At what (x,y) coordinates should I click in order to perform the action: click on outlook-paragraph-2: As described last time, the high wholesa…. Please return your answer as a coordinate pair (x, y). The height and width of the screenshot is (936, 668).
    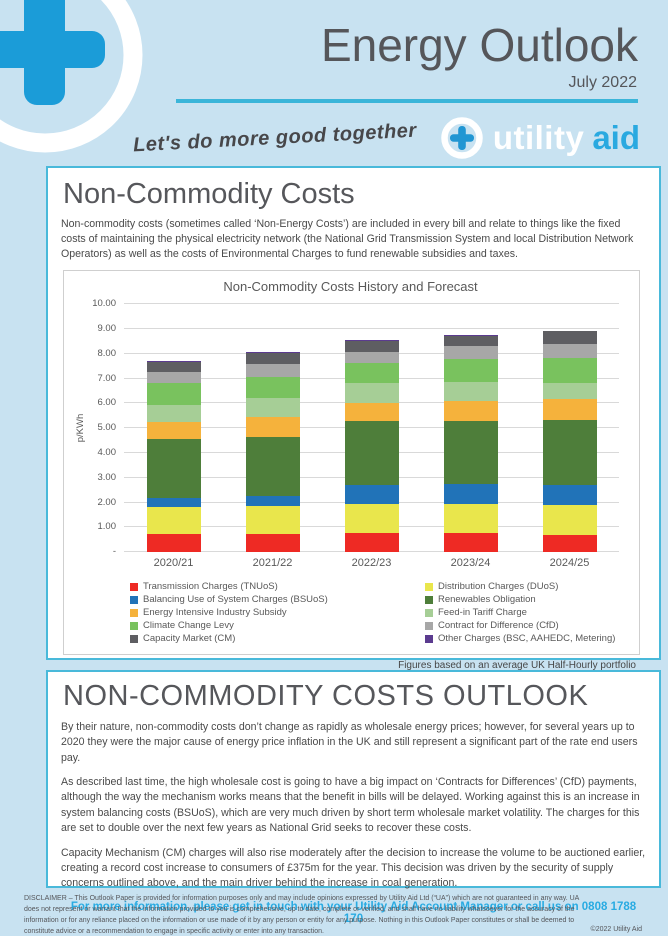
    Looking at the image, I should click on (350, 805).